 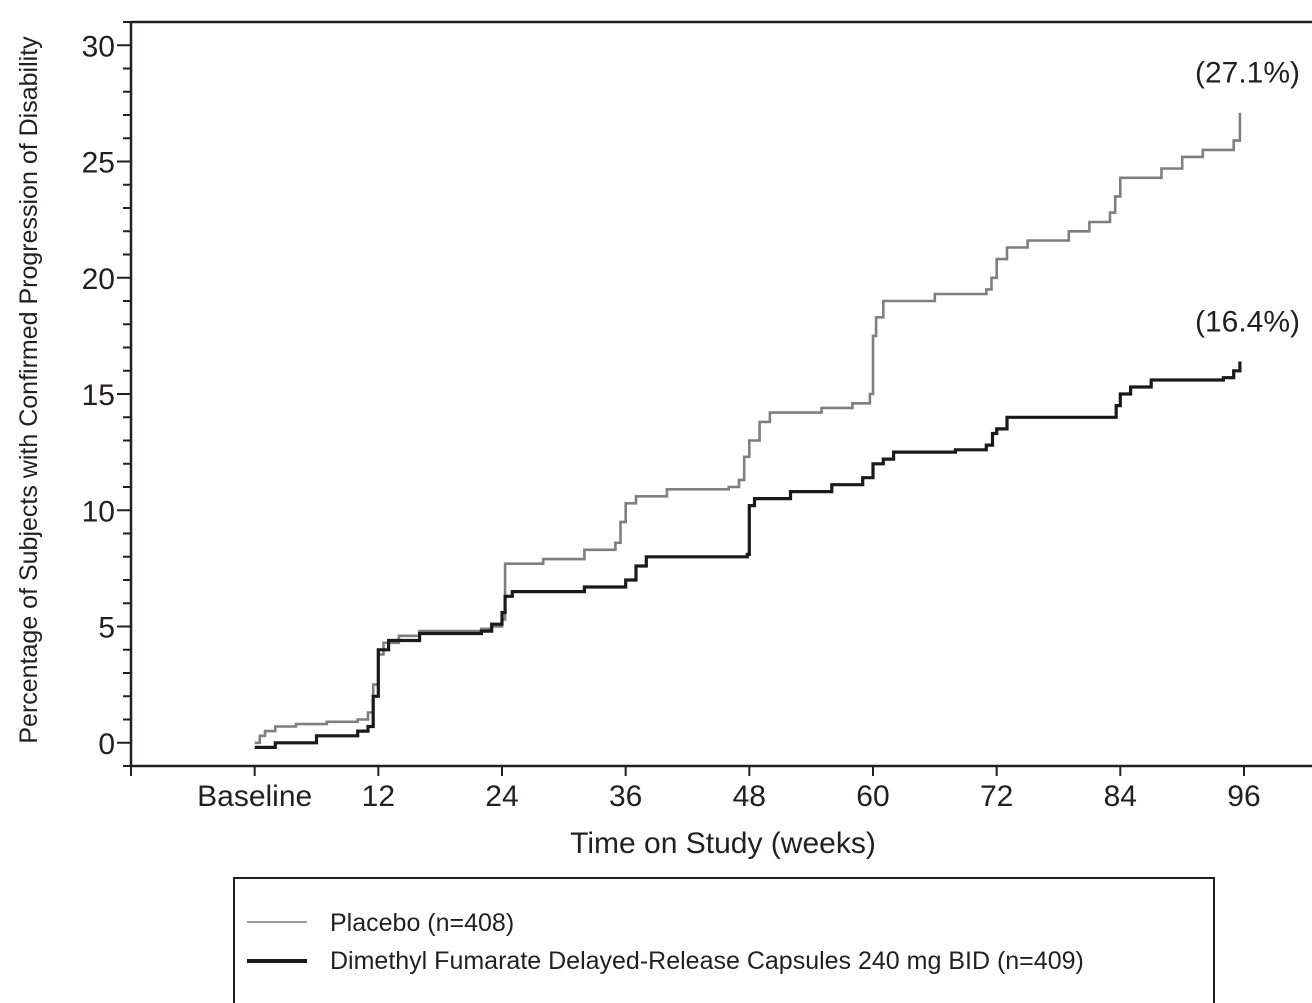 What do you see at coordinates (422, 923) in the screenshot?
I see `legend-label-placebo: Placebo (n=408)` at bounding box center [422, 923].